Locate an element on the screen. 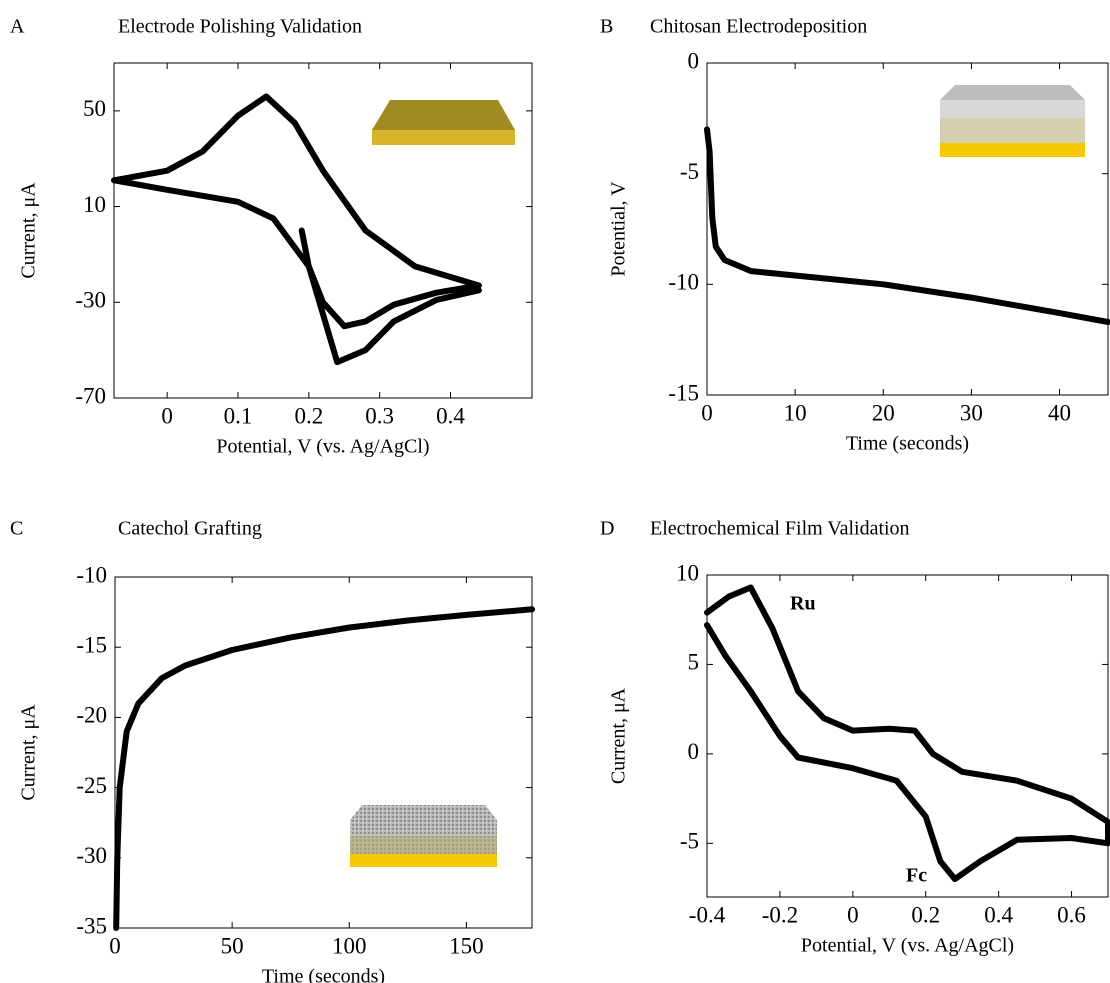  x-tick-label: -0.2 is located at coordinates (780, 914).